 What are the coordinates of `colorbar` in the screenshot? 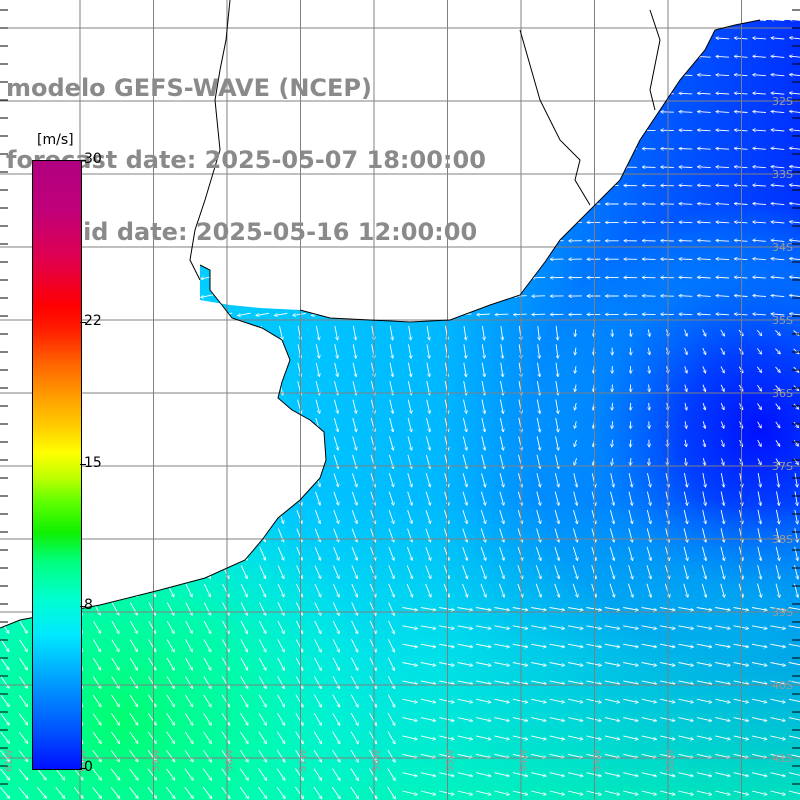 It's located at (57, 465).